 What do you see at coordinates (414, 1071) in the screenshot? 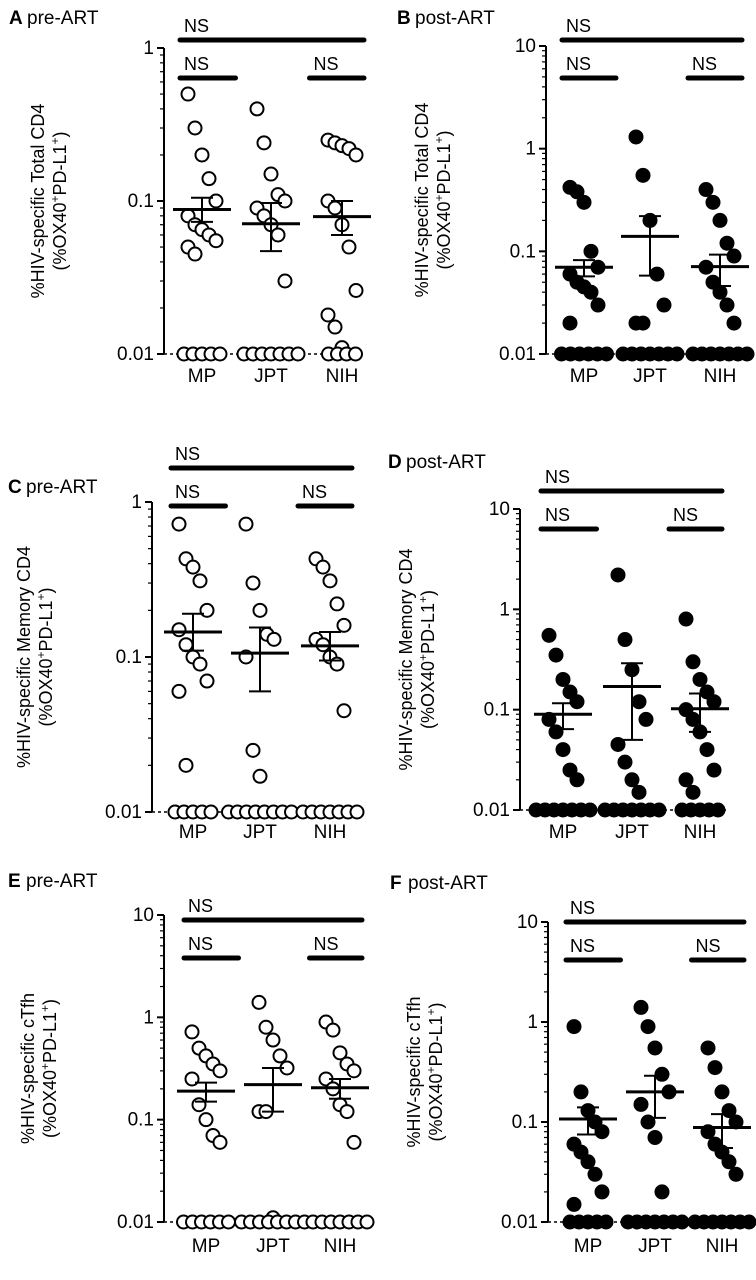
I see `y-axis-label-line1: %HIV-specific cTfh` at bounding box center [414, 1071].